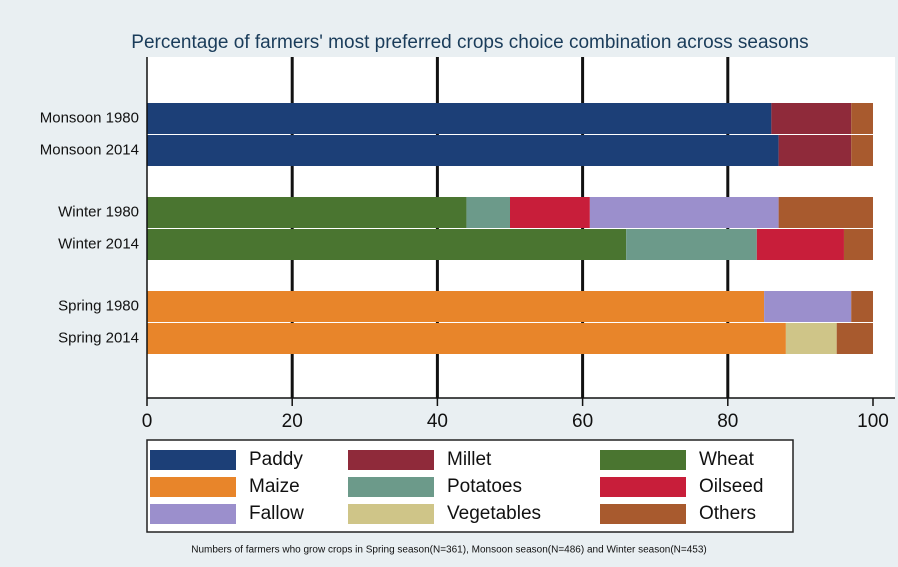  What do you see at coordinates (494, 513) in the screenshot?
I see `legend-label: Vegetables` at bounding box center [494, 513].